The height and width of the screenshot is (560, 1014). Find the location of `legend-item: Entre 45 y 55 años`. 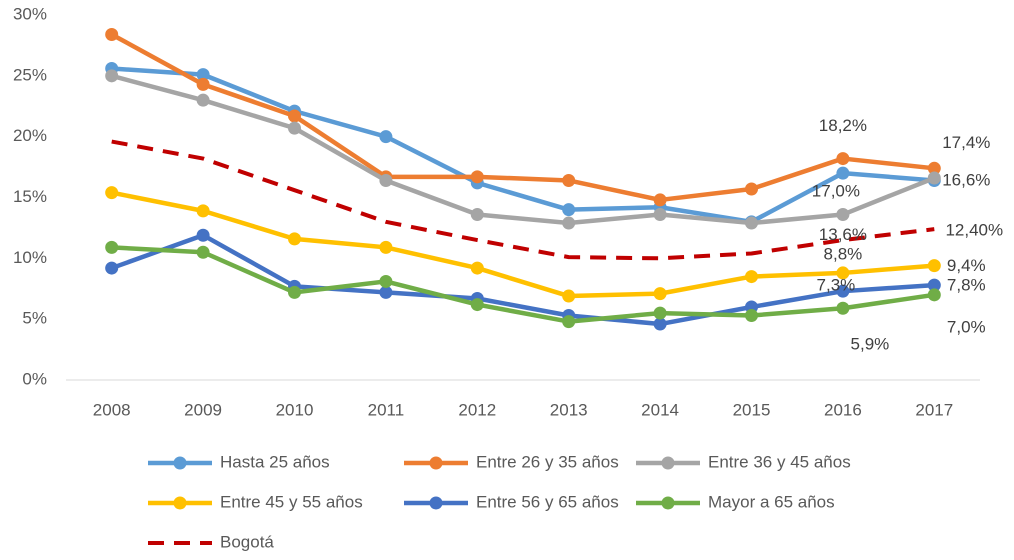

legend-item: Entre 45 y 55 años is located at coordinates (255, 501).